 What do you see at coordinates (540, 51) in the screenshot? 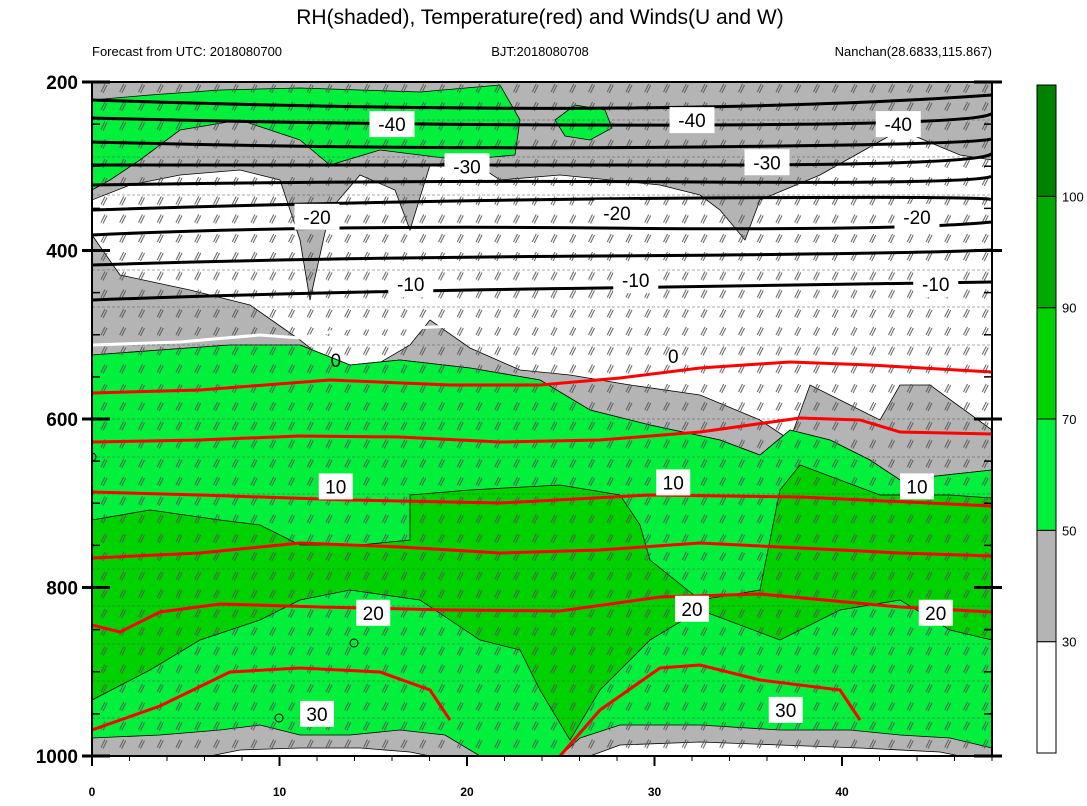
I see `bjt-subtitle: BJT:2018080708` at bounding box center [540, 51].